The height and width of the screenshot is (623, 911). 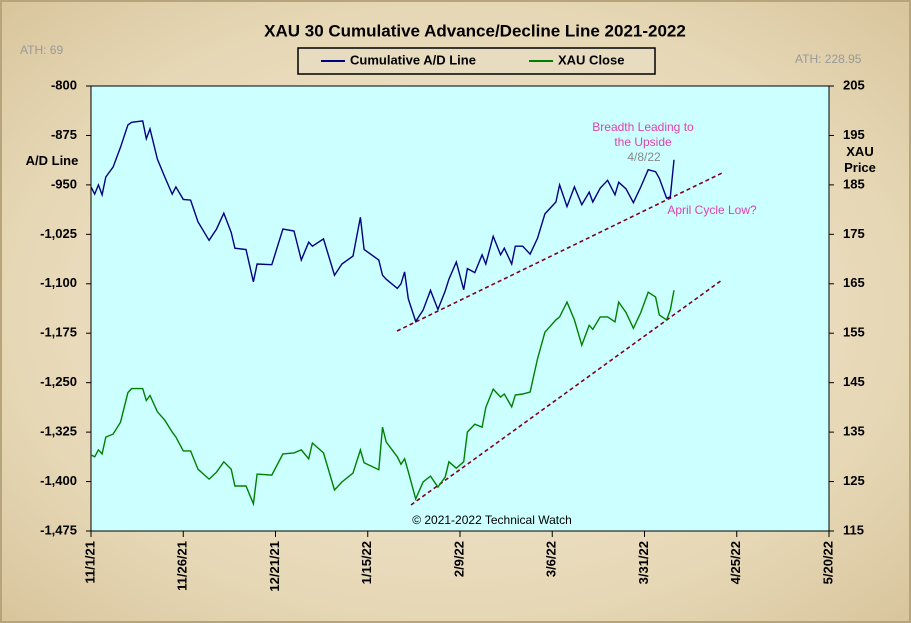 What do you see at coordinates (366, 562) in the screenshot?
I see `x-tick-label: 1/15/22` at bounding box center [366, 562].